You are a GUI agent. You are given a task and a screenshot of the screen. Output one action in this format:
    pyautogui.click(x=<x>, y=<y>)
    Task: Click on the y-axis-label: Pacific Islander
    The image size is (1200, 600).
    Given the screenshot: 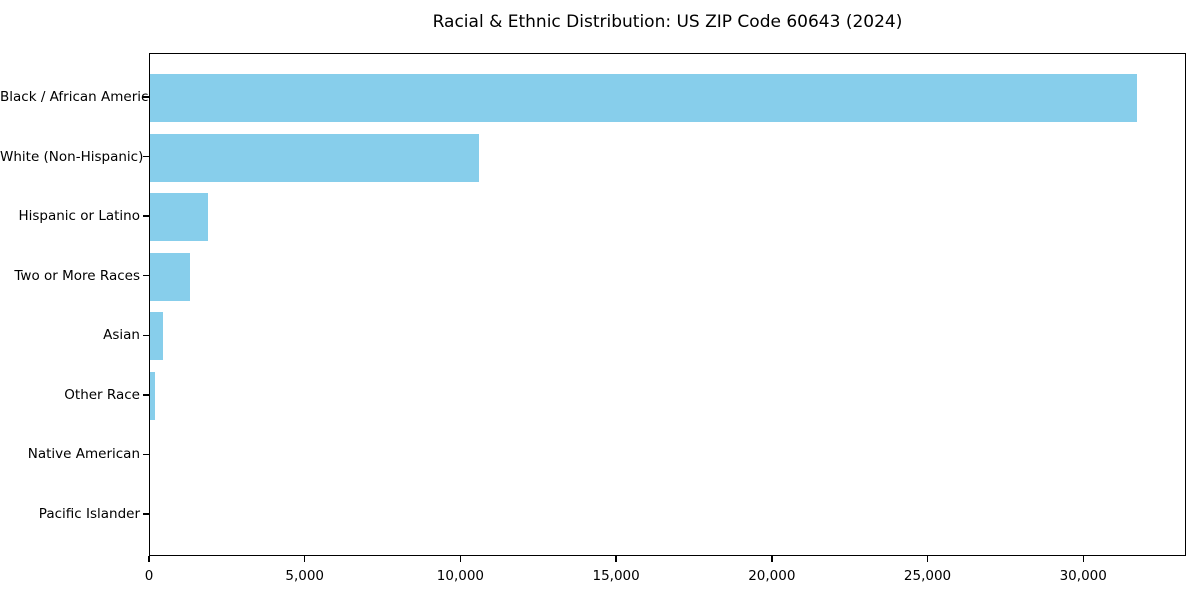 What is the action you would take?
    pyautogui.click(x=89, y=513)
    